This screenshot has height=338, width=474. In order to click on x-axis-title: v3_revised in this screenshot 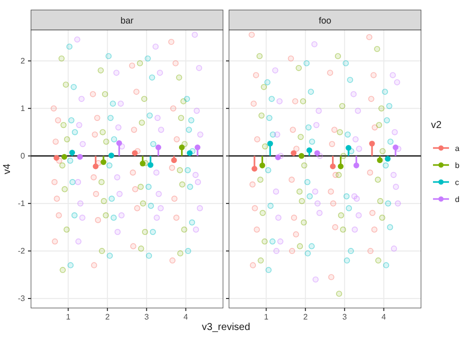, I will do `click(226, 327)`.